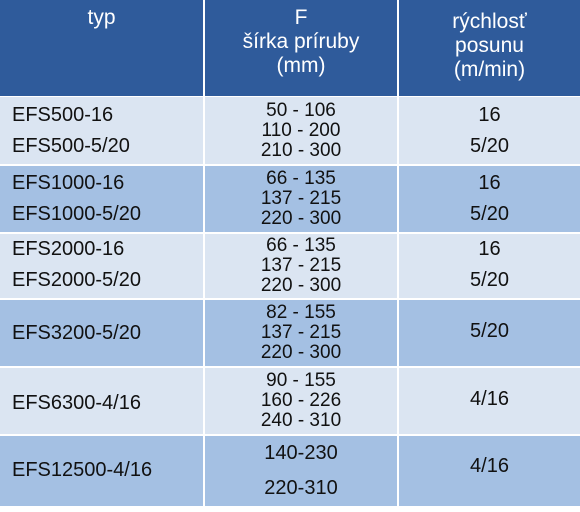 This screenshot has height=512, width=580. I want to click on header-feed-speed: rýchlosť posunu (m/min), so click(489, 48).